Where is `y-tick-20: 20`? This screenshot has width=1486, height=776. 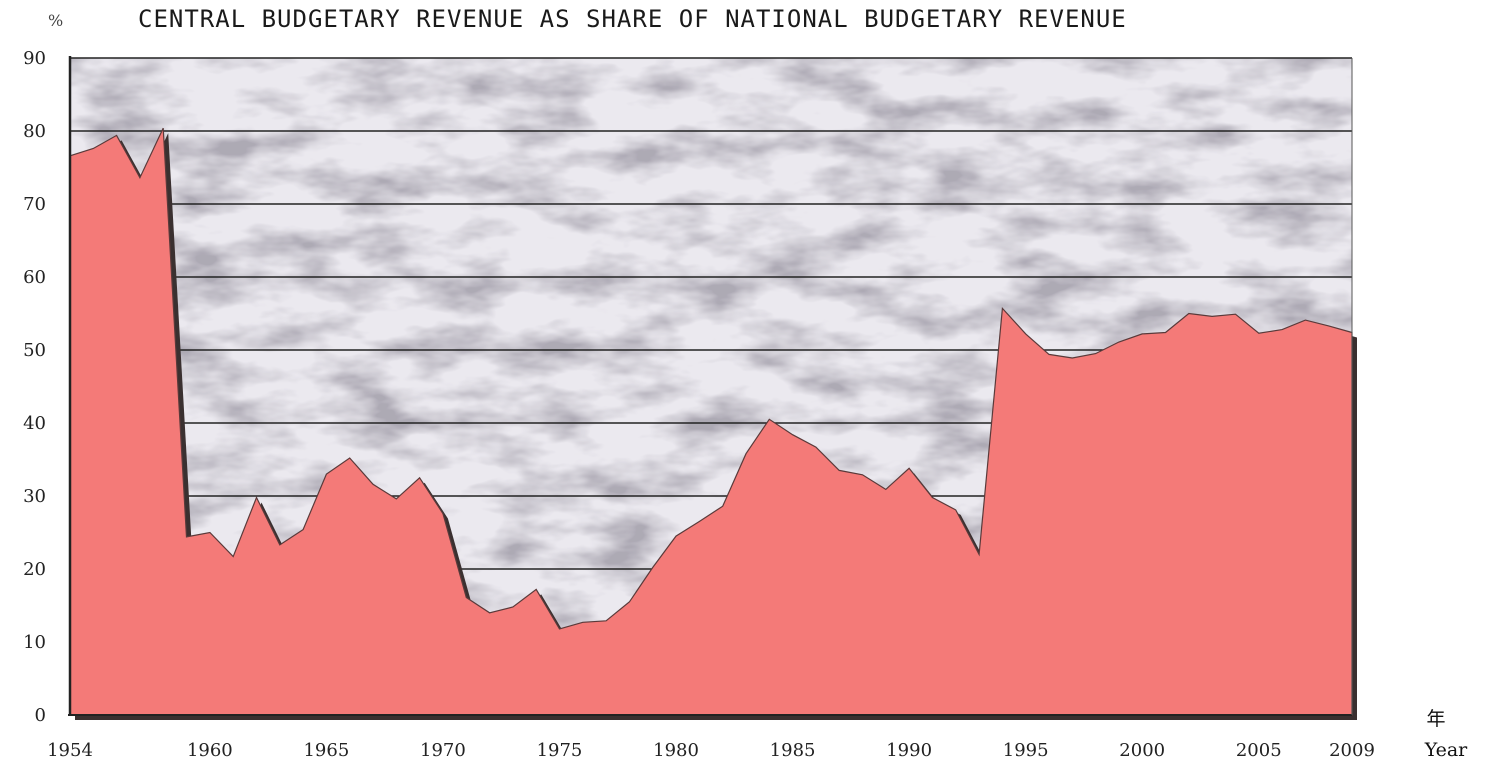
y-tick-20: 20 is located at coordinates (34, 569).